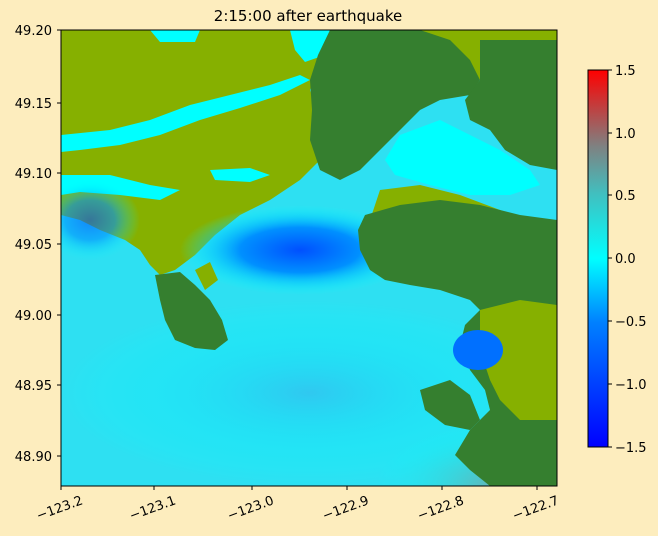 This screenshot has height=536, width=658. Describe the element at coordinates (308, 16) in the screenshot. I see `map-title: 2:15:00 after earthquake` at that location.